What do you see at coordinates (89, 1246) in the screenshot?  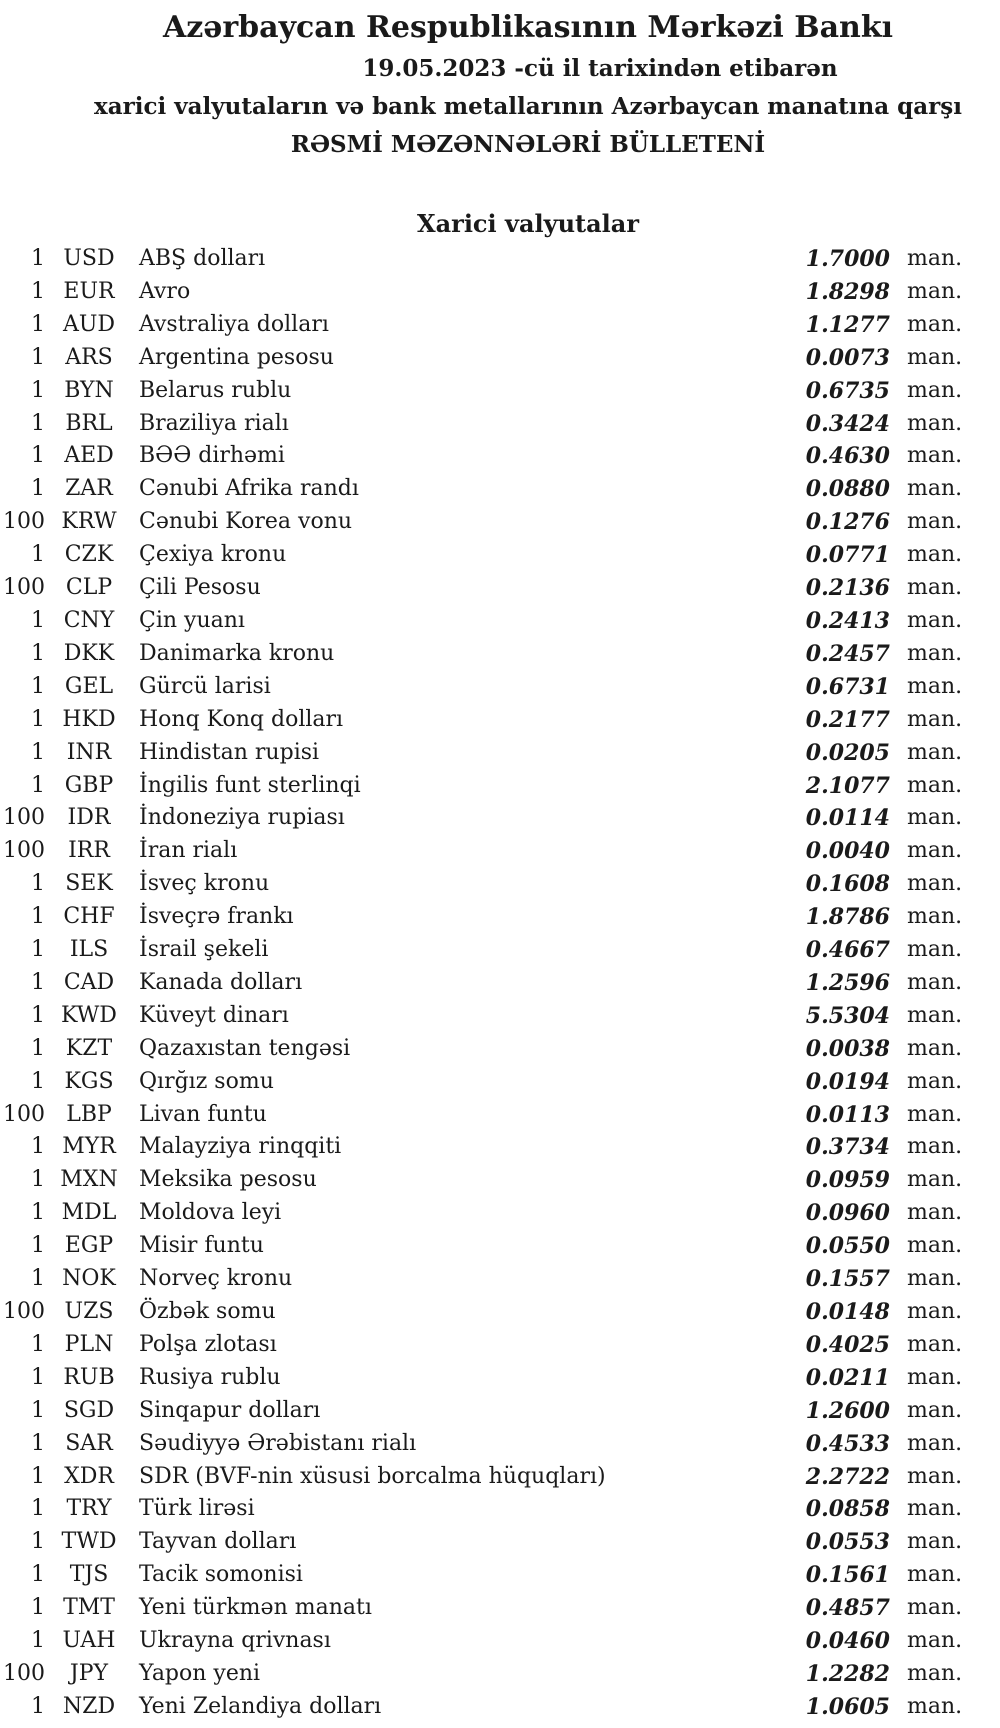 I see `currency-code: EGP` at bounding box center [89, 1246].